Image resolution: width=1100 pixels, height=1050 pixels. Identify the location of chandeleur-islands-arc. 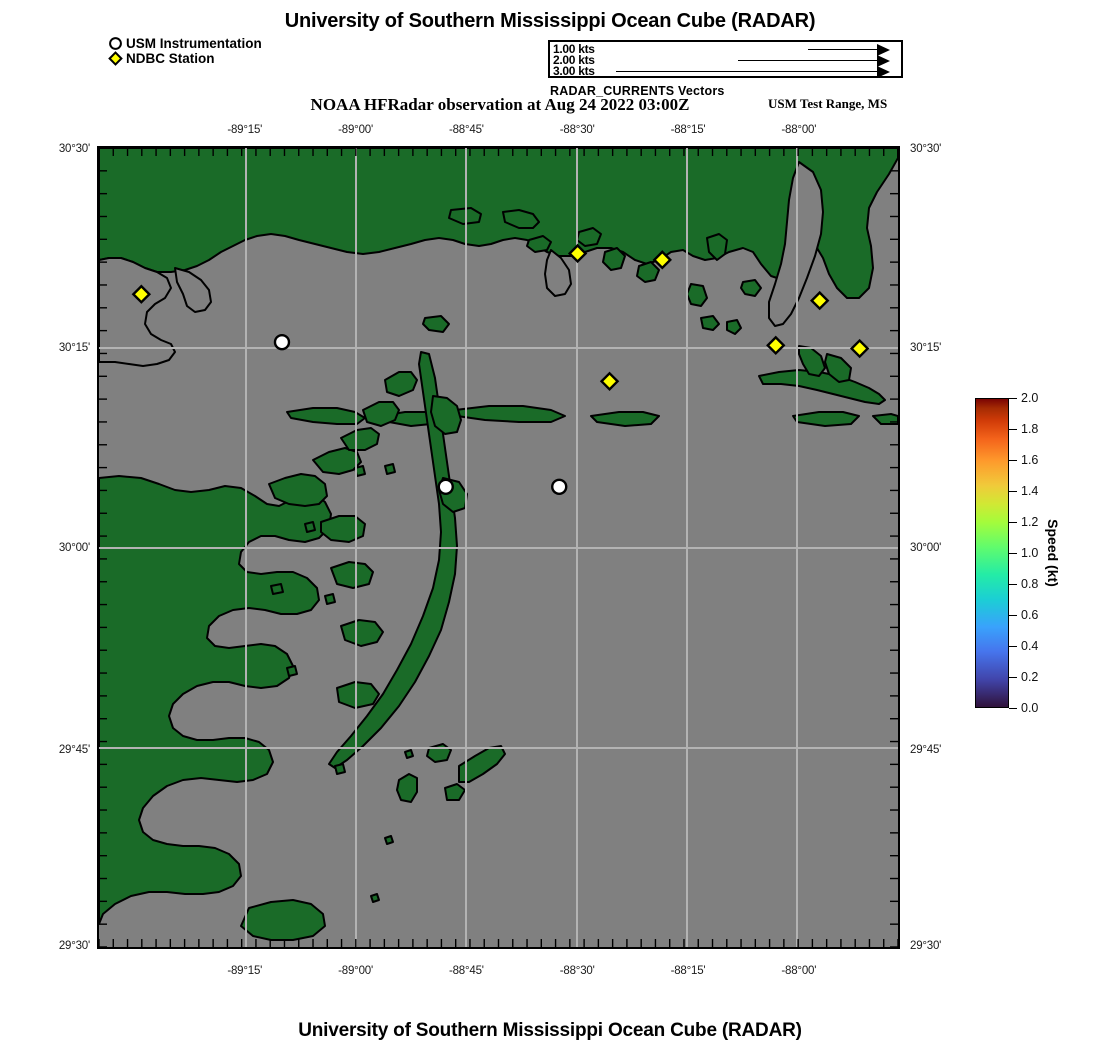
(393, 560).